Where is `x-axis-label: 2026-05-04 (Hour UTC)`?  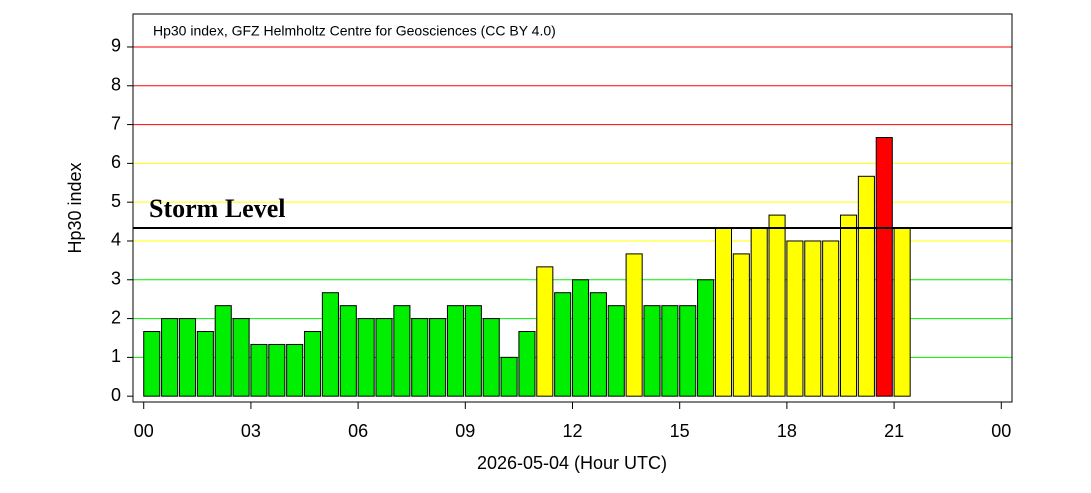
x-axis-label: 2026-05-04 (Hour UTC) is located at coordinates (572, 463).